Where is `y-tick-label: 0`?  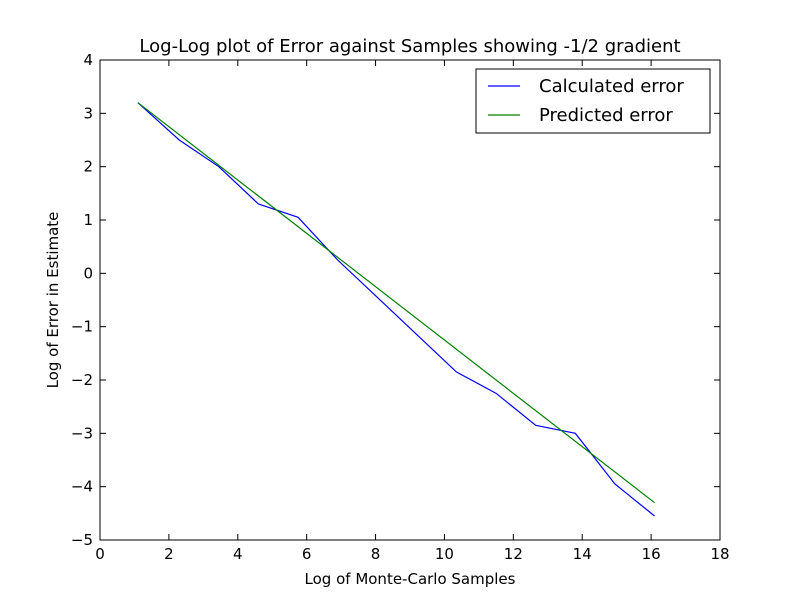
y-tick-label: 0 is located at coordinates (88, 273).